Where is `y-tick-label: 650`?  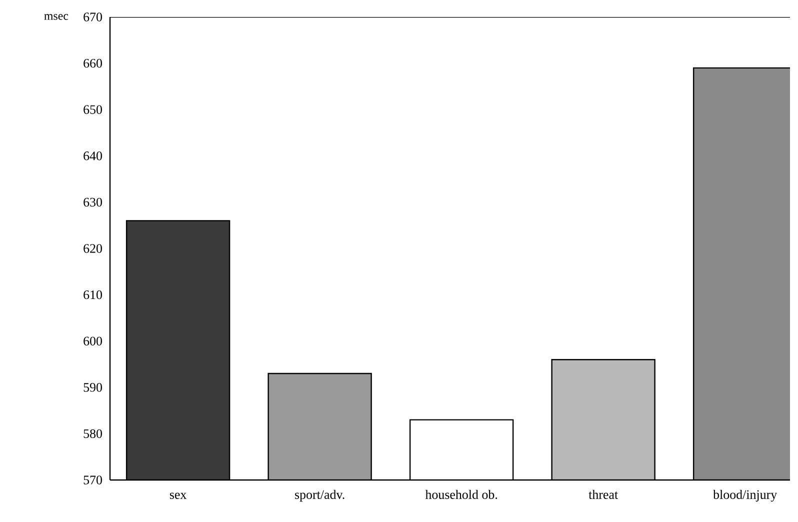
y-tick-label: 650 is located at coordinates (93, 109).